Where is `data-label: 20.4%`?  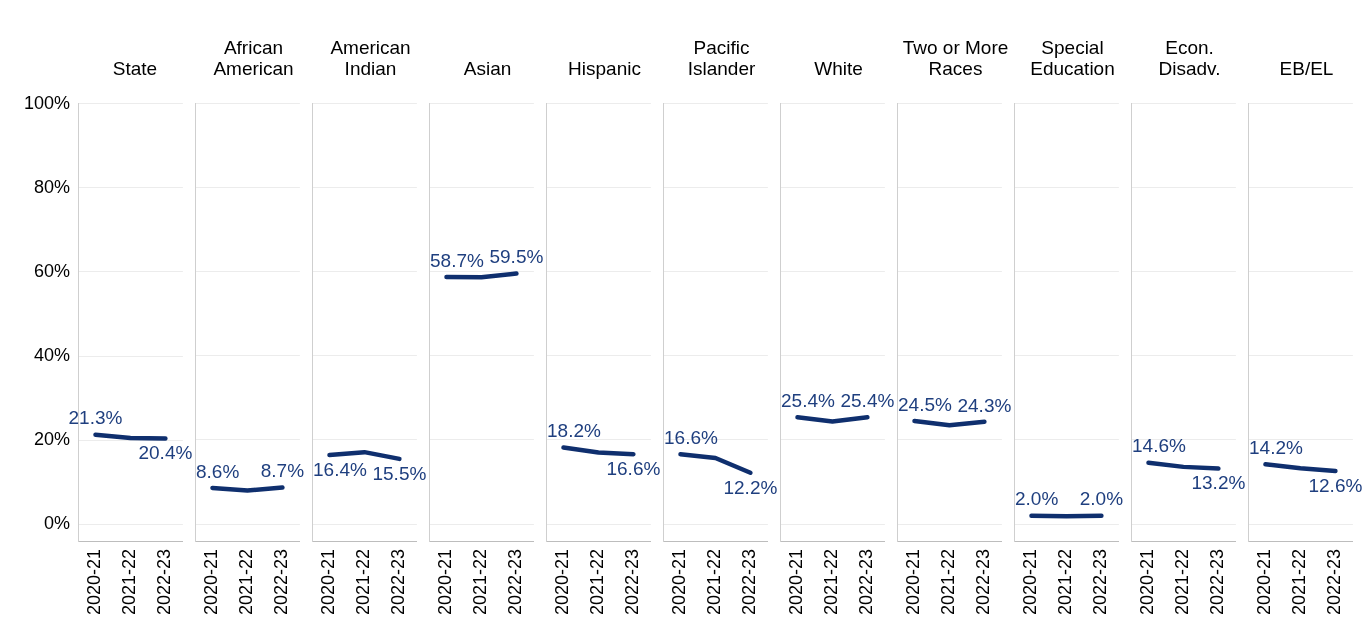 data-label: 20.4% is located at coordinates (165, 453).